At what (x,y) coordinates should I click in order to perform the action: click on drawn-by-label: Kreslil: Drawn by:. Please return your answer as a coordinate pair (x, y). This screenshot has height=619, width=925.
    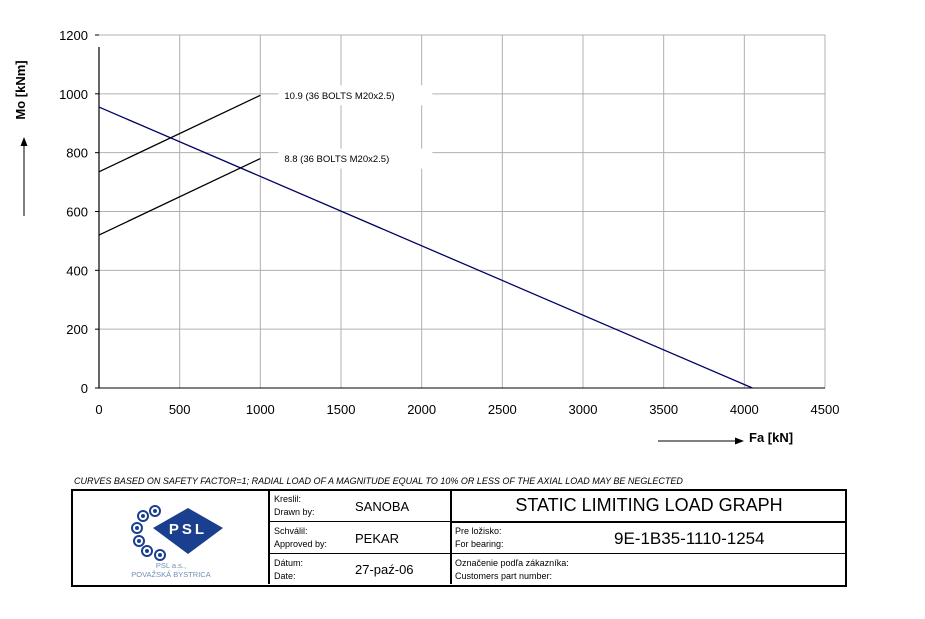
    Looking at the image, I should click on (294, 505).